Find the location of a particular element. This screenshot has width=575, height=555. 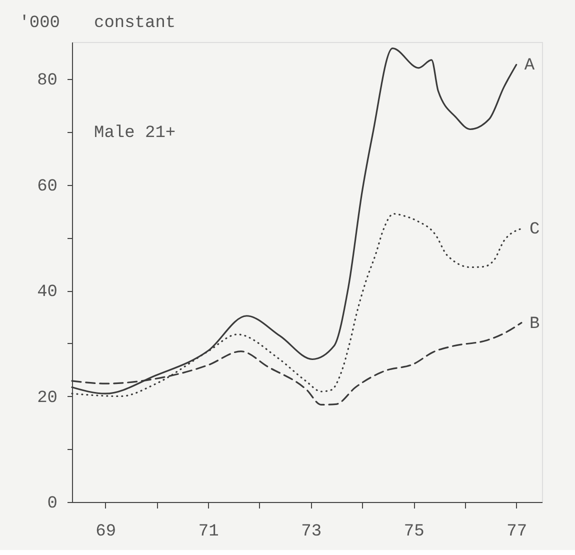

series-label: C is located at coordinates (534, 230).